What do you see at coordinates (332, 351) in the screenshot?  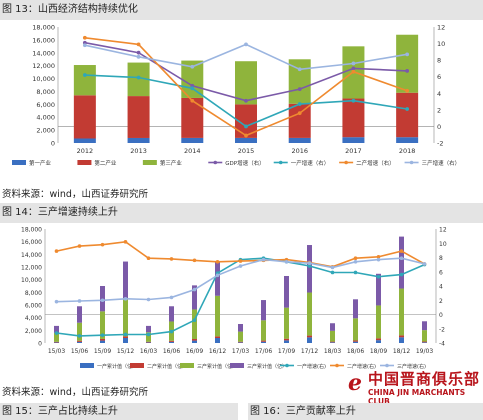 I see `c2-xtick: 18/03` at bounding box center [332, 351].